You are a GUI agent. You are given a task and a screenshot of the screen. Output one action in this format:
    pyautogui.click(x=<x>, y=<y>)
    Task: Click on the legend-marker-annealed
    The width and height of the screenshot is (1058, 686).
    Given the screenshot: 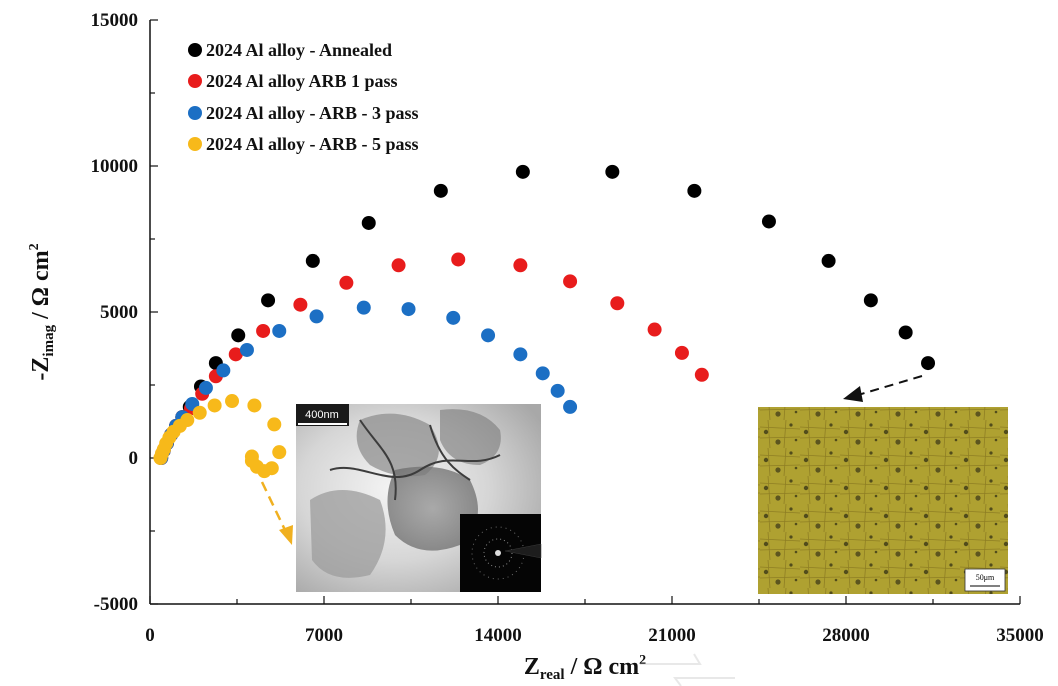 What is the action you would take?
    pyautogui.click(x=195, y=50)
    